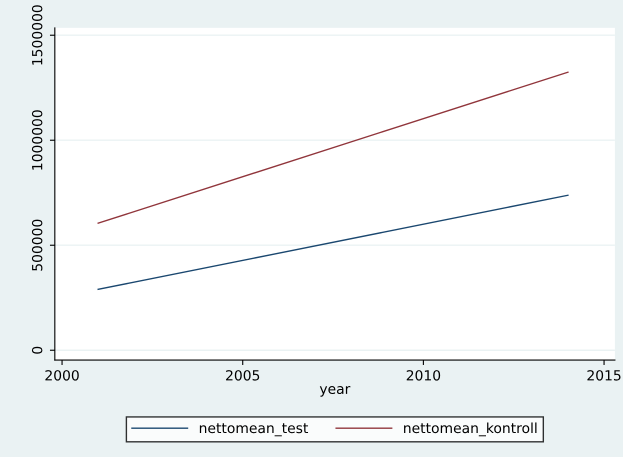 The height and width of the screenshot is (457, 623). What do you see at coordinates (37, 245) in the screenshot?
I see `y-tick-label: 500000` at bounding box center [37, 245].